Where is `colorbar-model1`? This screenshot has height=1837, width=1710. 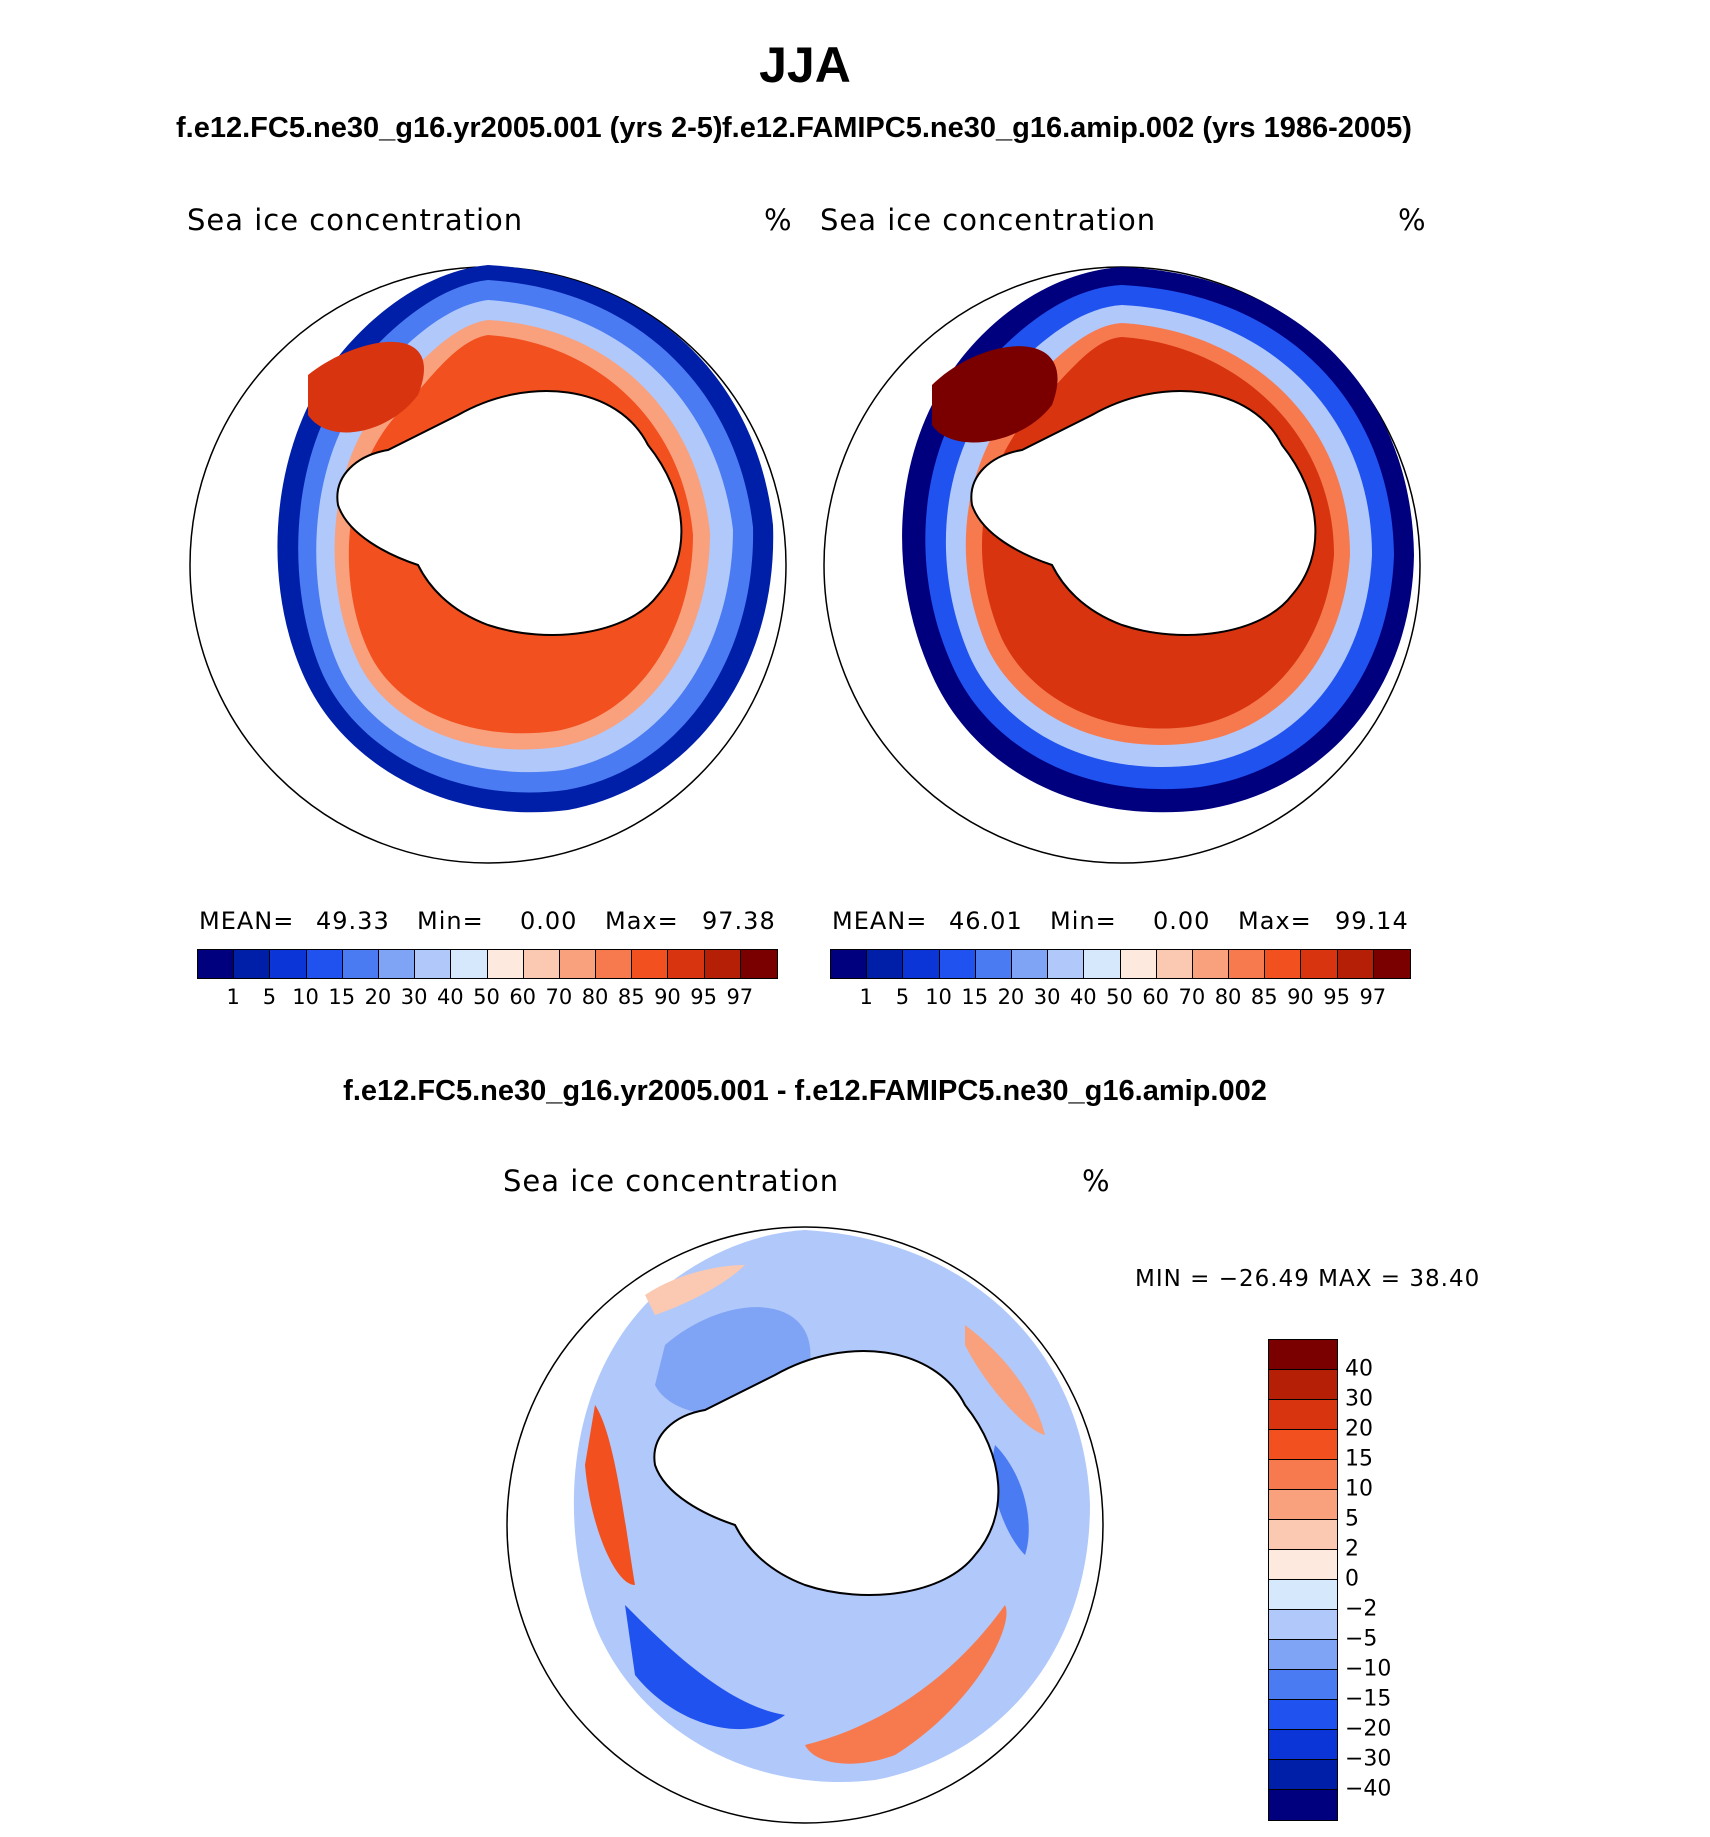 colorbar-model1 is located at coordinates (487, 964).